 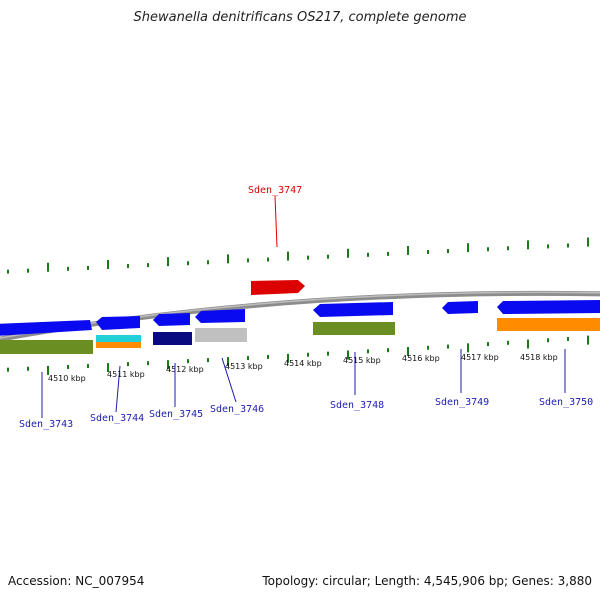 What do you see at coordinates (76, 581) in the screenshot?
I see `accession-text: Accession: NC_007954` at bounding box center [76, 581].